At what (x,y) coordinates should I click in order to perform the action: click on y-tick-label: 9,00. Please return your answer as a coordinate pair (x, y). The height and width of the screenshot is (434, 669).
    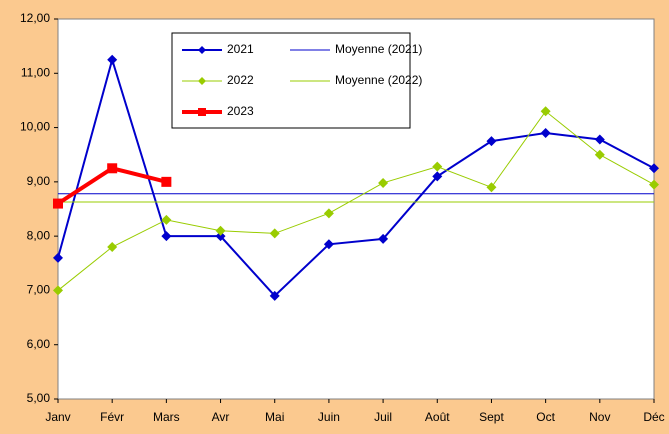
    Looking at the image, I should click on (39, 181).